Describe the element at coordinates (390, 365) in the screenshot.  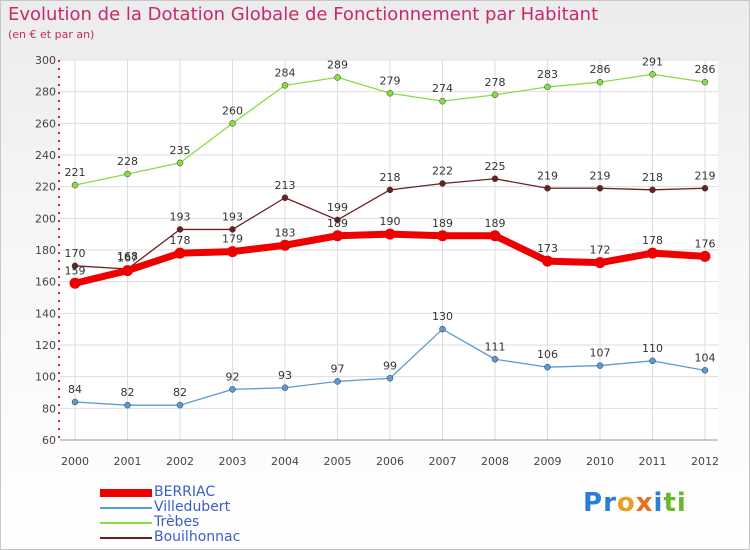
I see `data-label: 99` at that location.